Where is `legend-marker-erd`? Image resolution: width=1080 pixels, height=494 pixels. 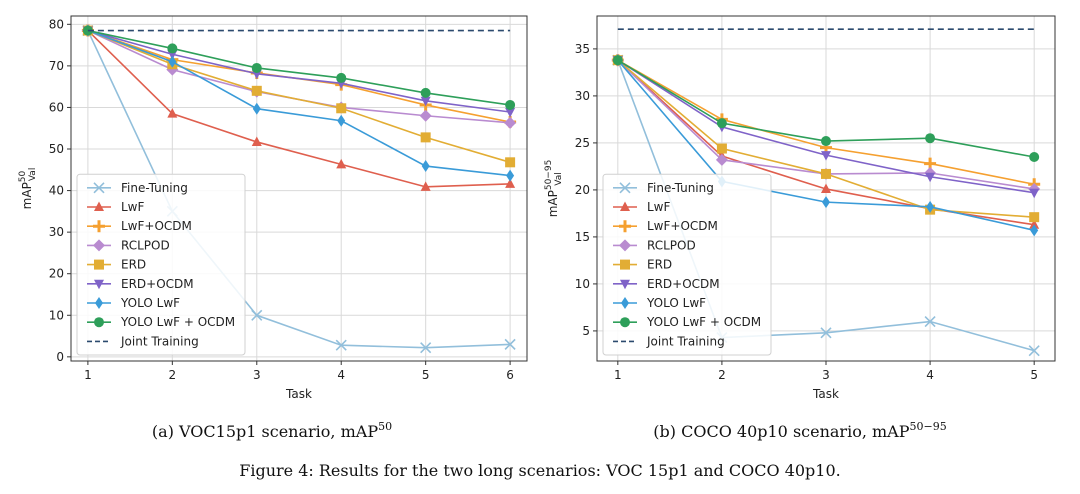 legend-marker-erd is located at coordinates (625, 264).